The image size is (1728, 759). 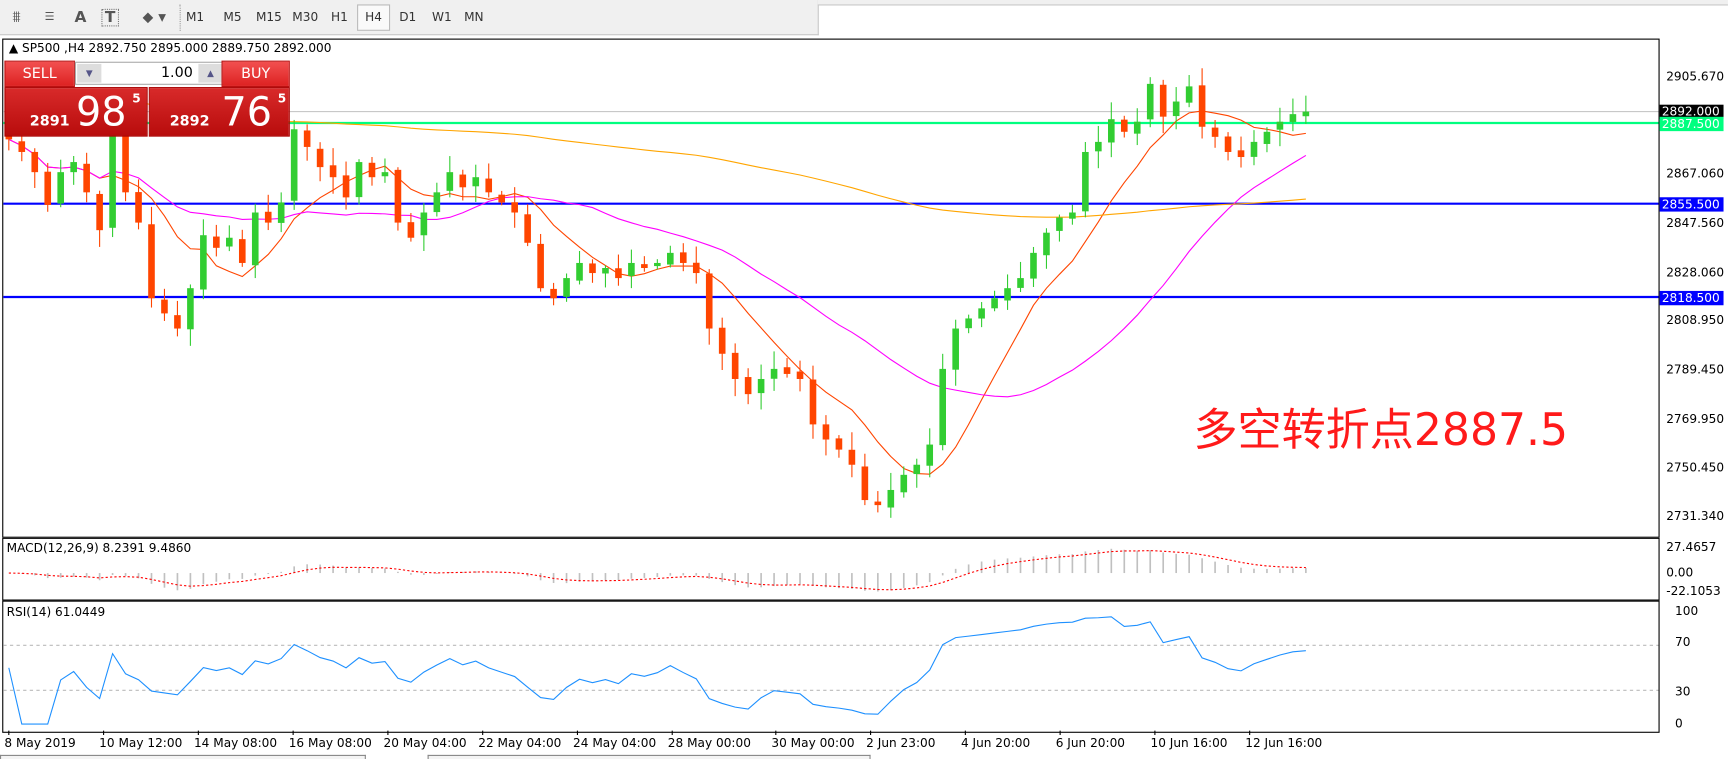 What do you see at coordinates (219, 112) in the screenshot?
I see `buy-price: 2892 76 5` at bounding box center [219, 112].